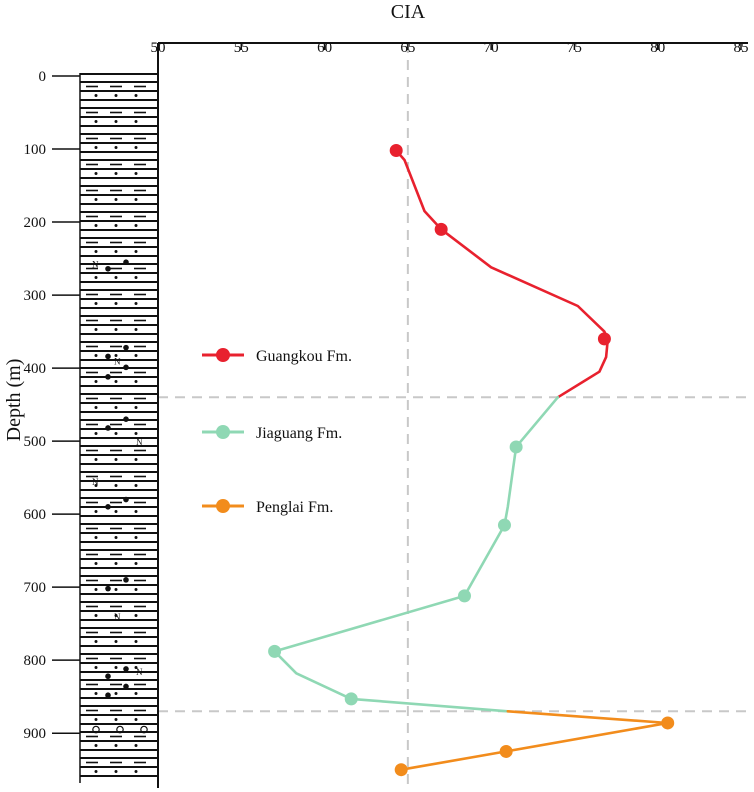 The width and height of the screenshot is (754, 792). I want to click on legend-marker-guangkou-fm, so click(223, 355).